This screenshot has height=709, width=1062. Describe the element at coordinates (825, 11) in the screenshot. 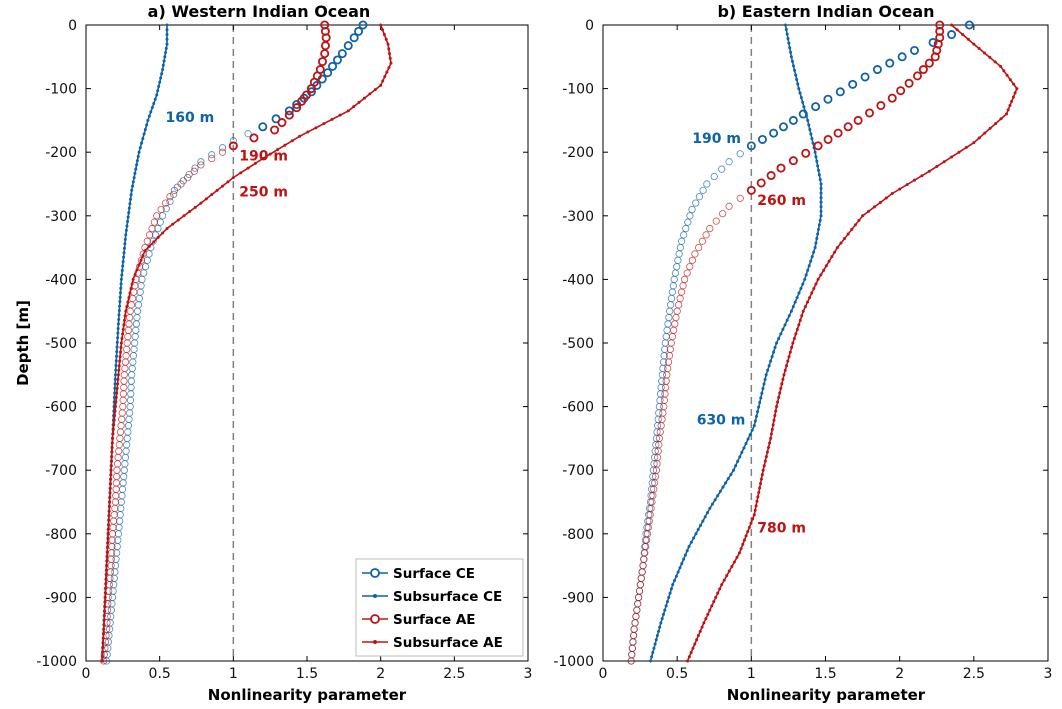

I see `panel-title: b) Eastern Indian Ocean` at that location.